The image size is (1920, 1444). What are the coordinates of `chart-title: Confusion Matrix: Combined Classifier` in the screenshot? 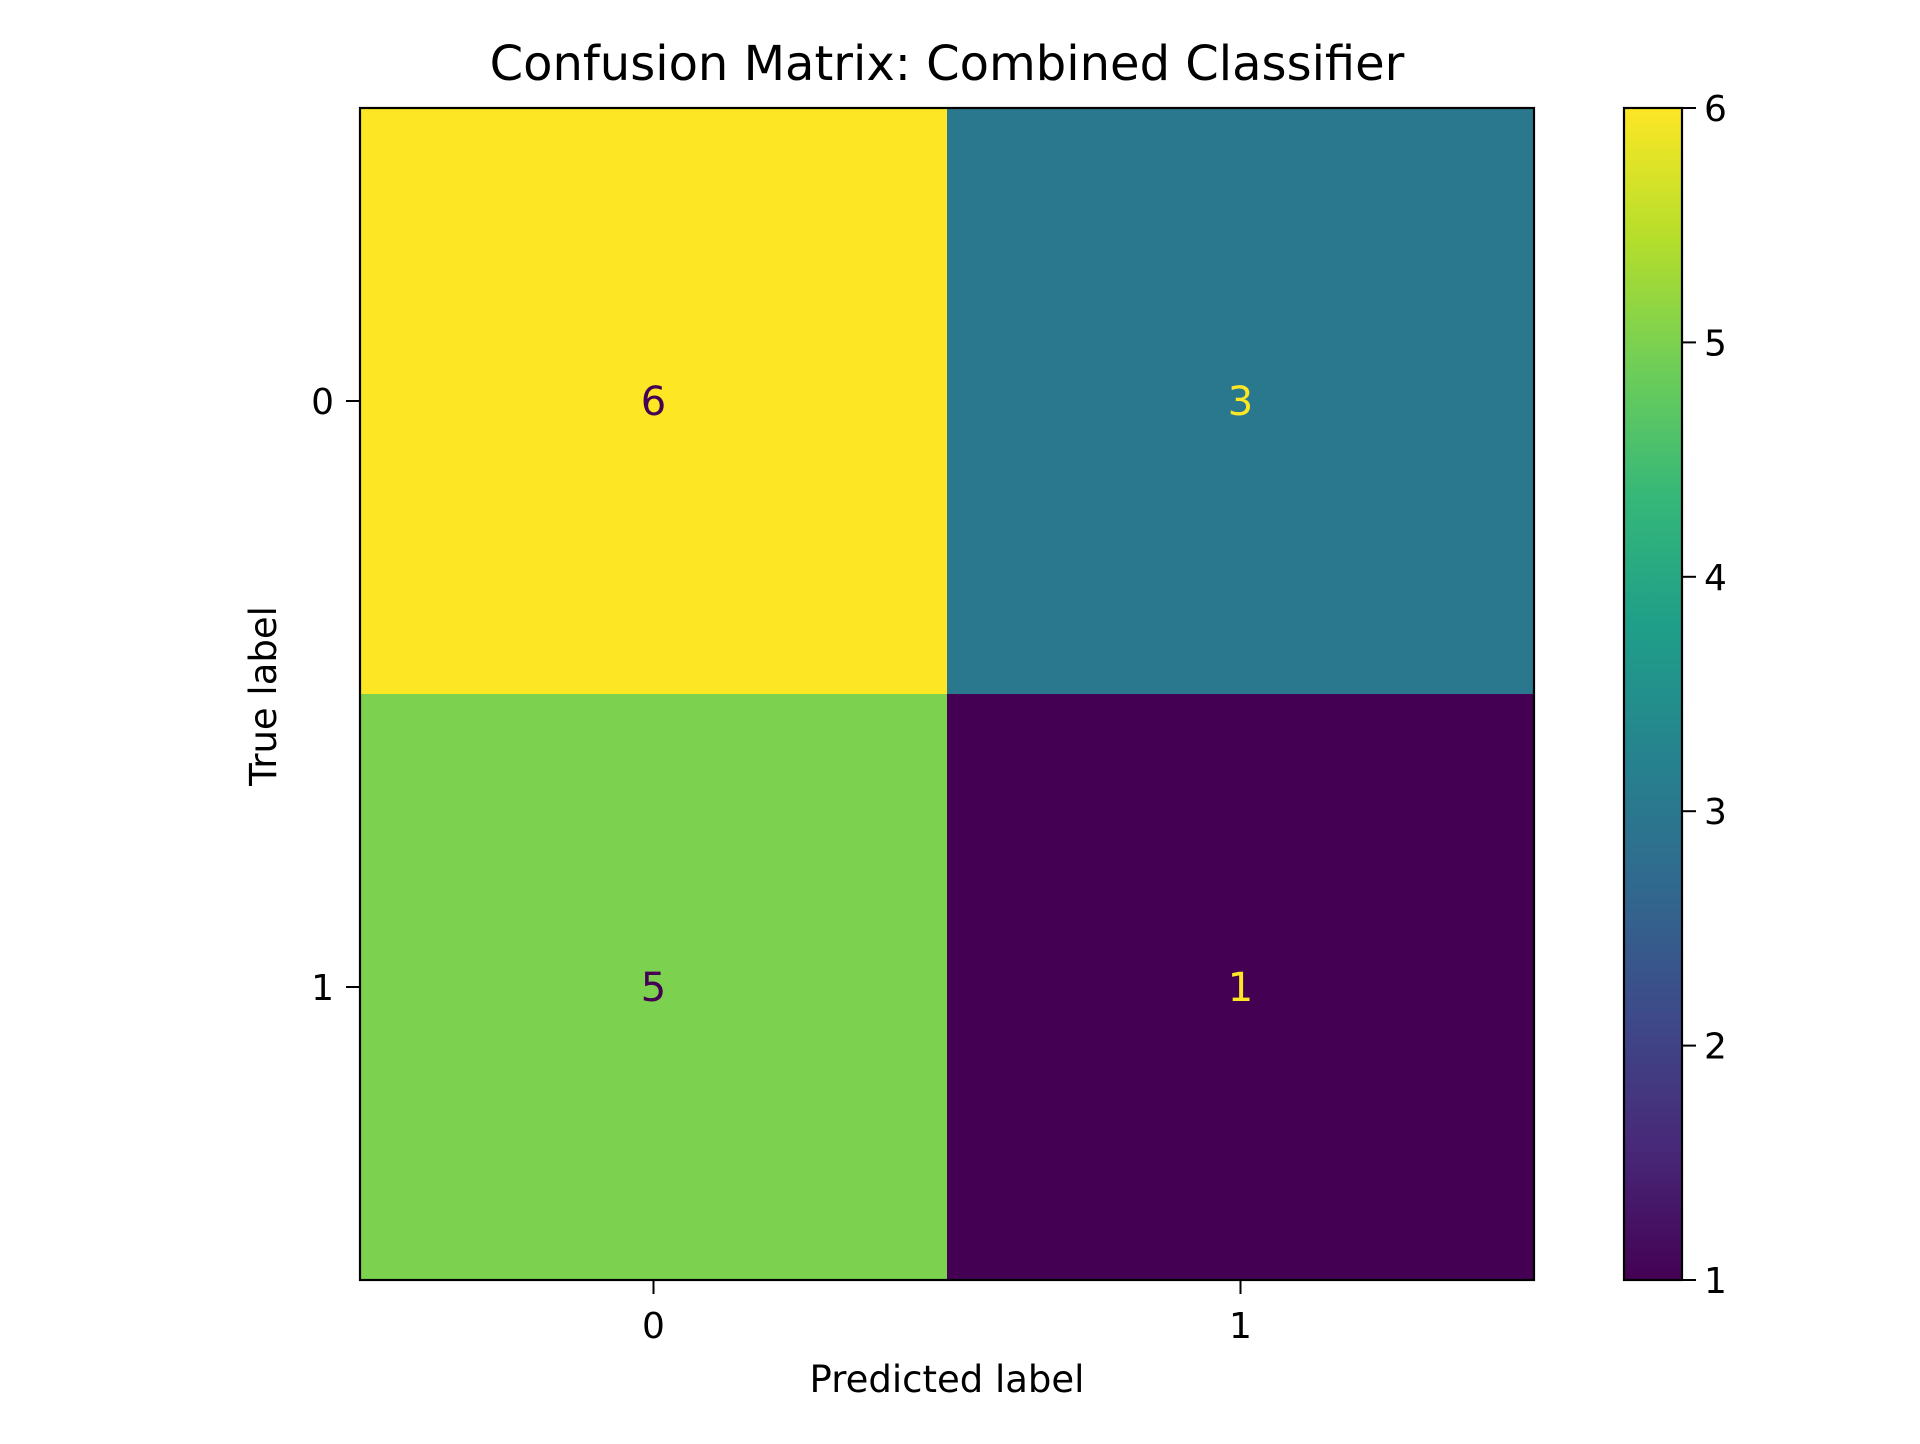 It's located at (947, 64).